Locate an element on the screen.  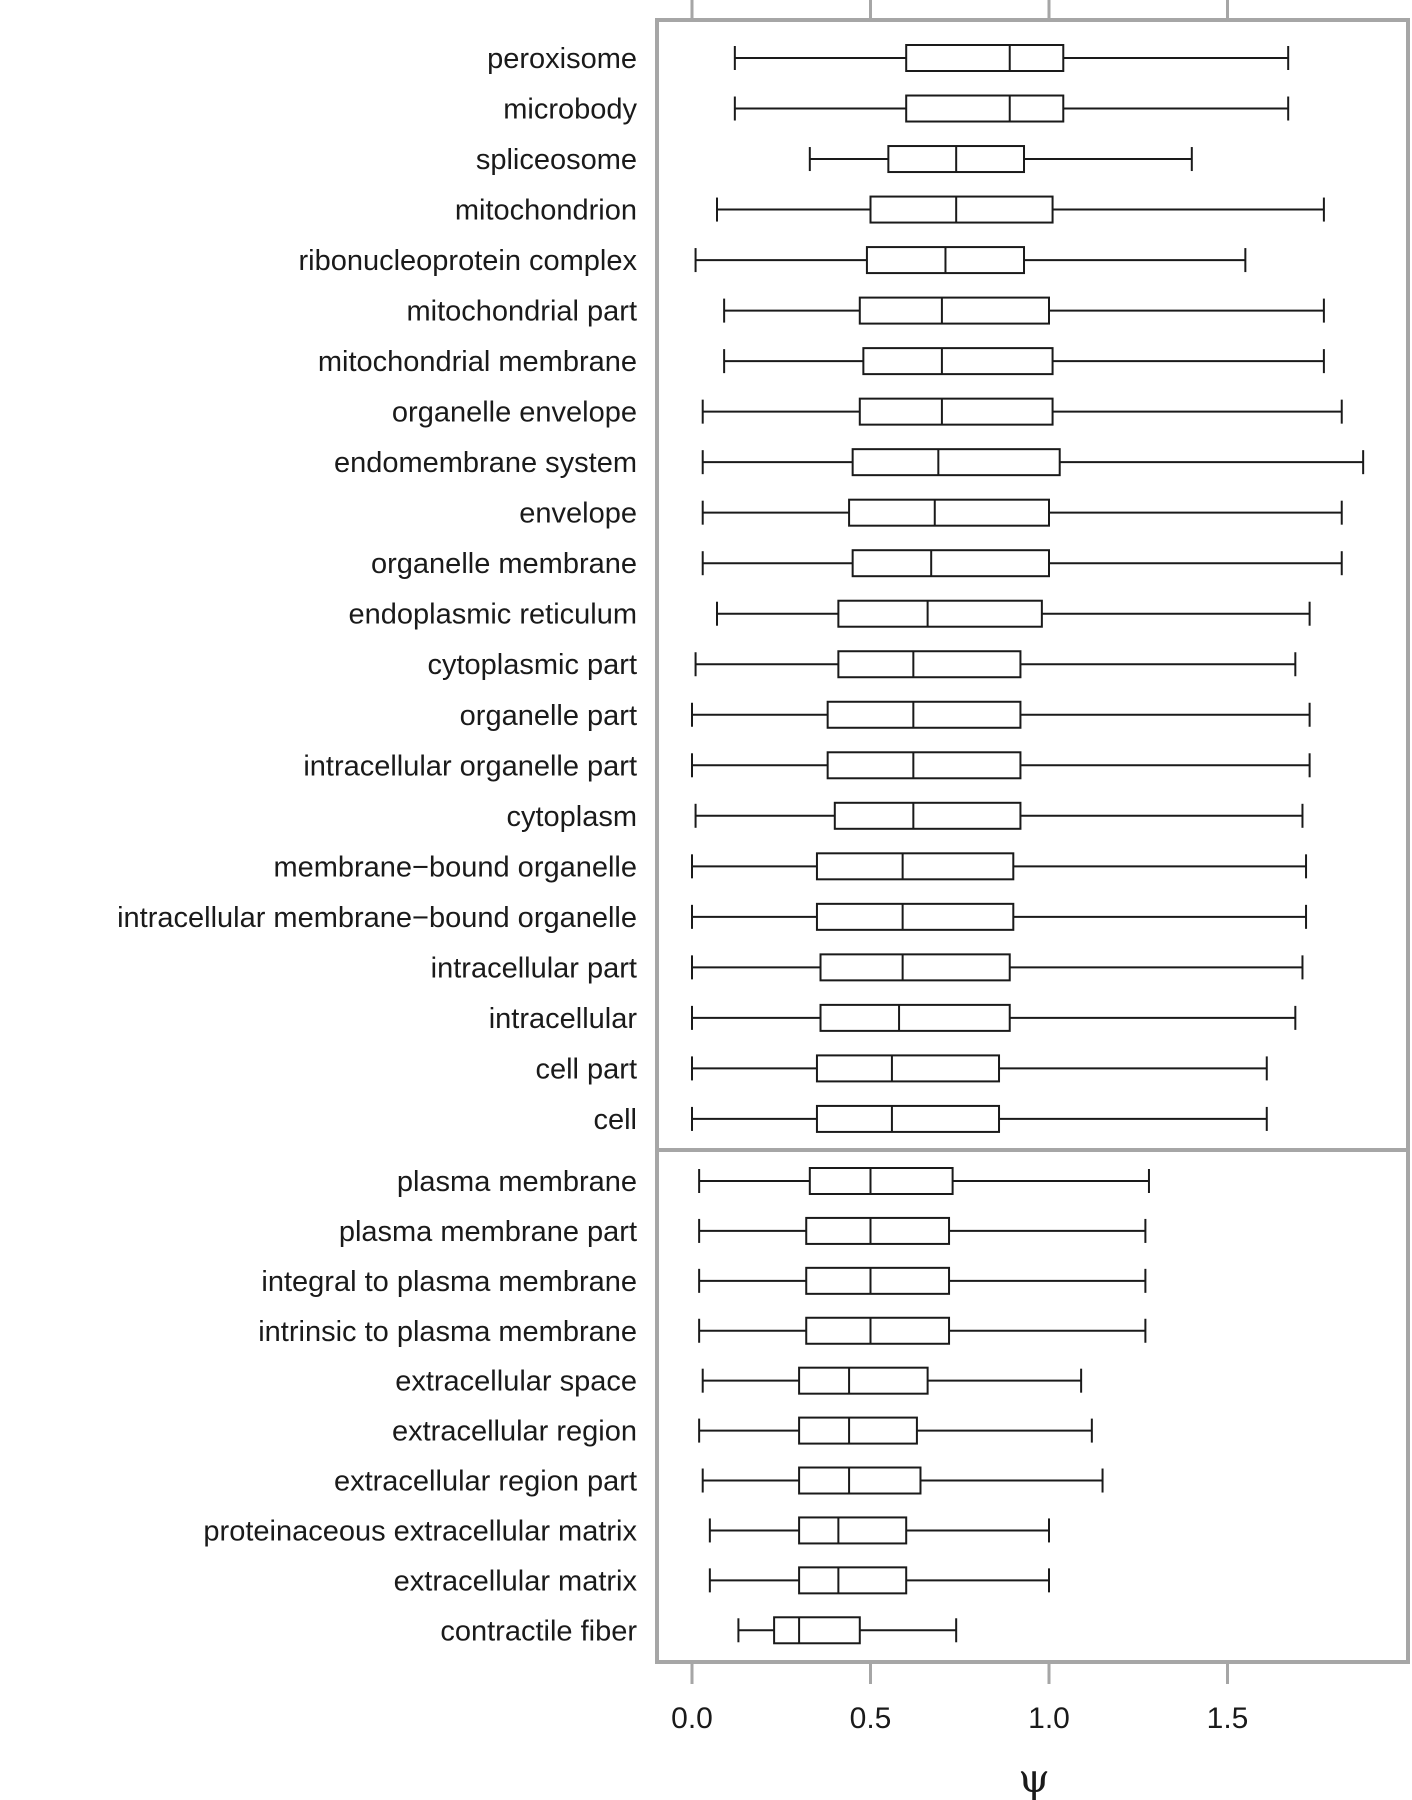
category-label: membrane−bound organelle is located at coordinates (455, 867).